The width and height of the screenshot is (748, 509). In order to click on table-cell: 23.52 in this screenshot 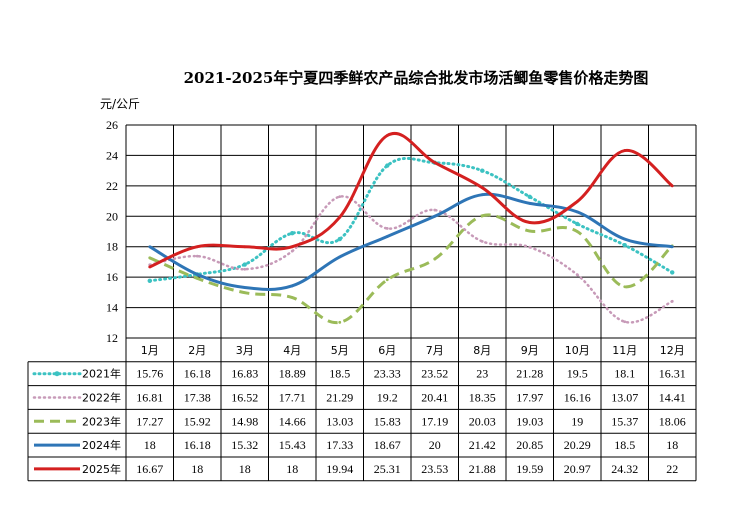, I will do `click(434, 374)`.